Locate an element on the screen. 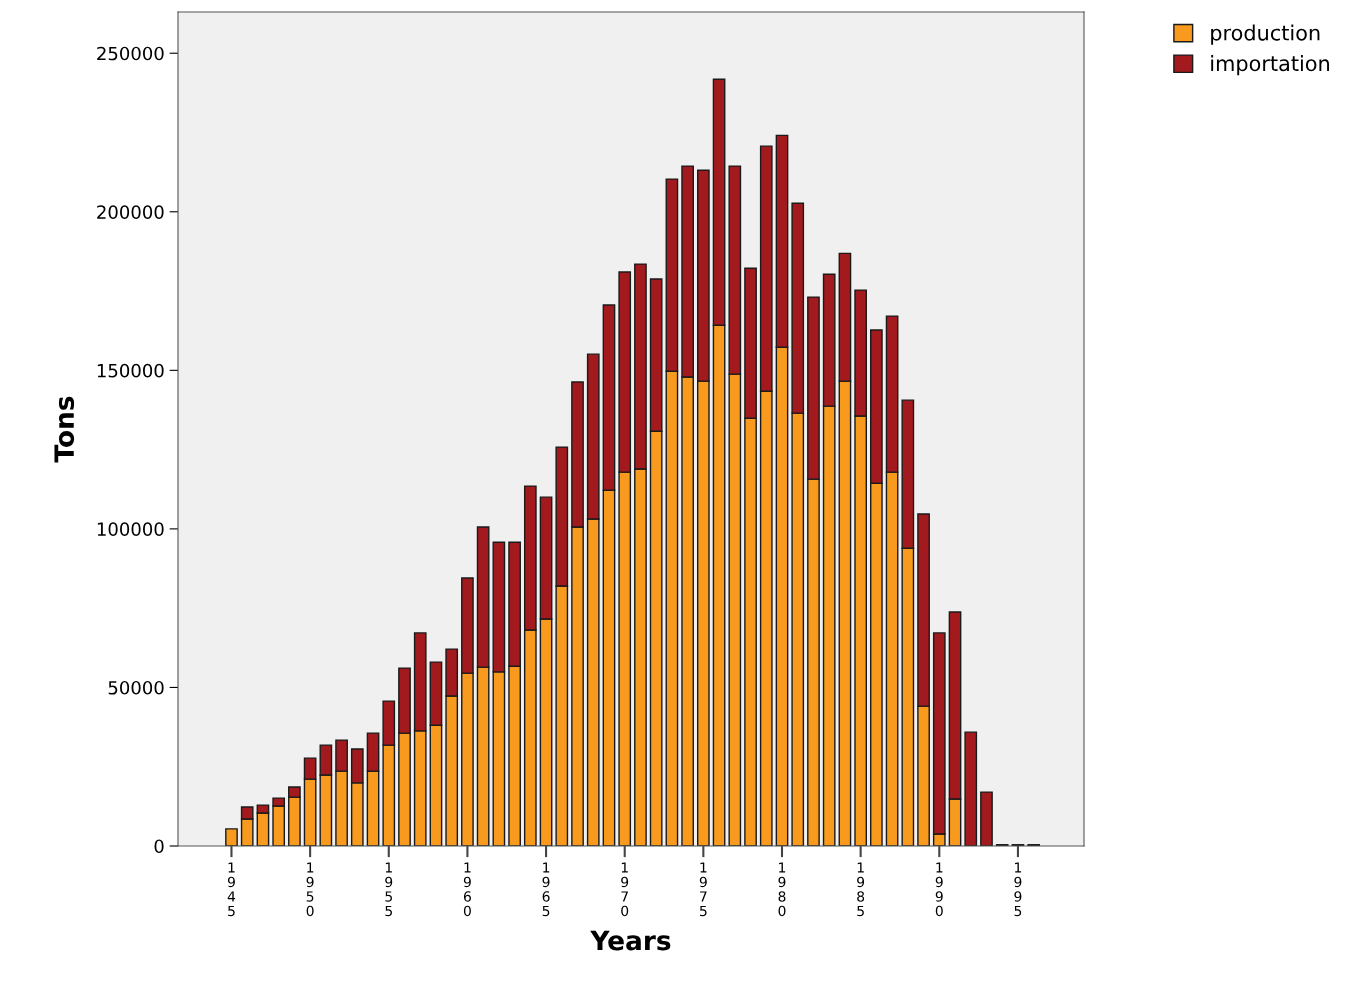 The width and height of the screenshot is (1346, 995). x-axis-title: Years is located at coordinates (630, 940).